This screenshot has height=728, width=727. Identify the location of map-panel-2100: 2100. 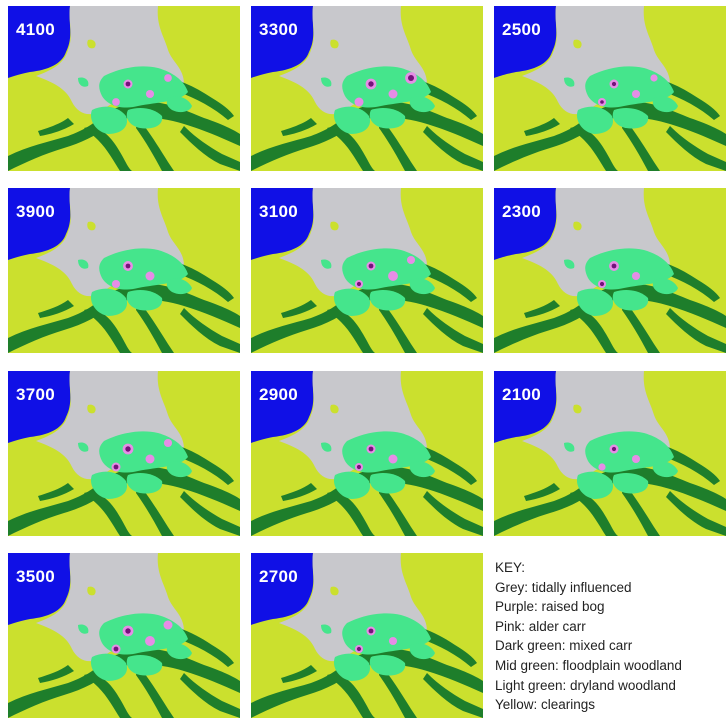
(610, 453).